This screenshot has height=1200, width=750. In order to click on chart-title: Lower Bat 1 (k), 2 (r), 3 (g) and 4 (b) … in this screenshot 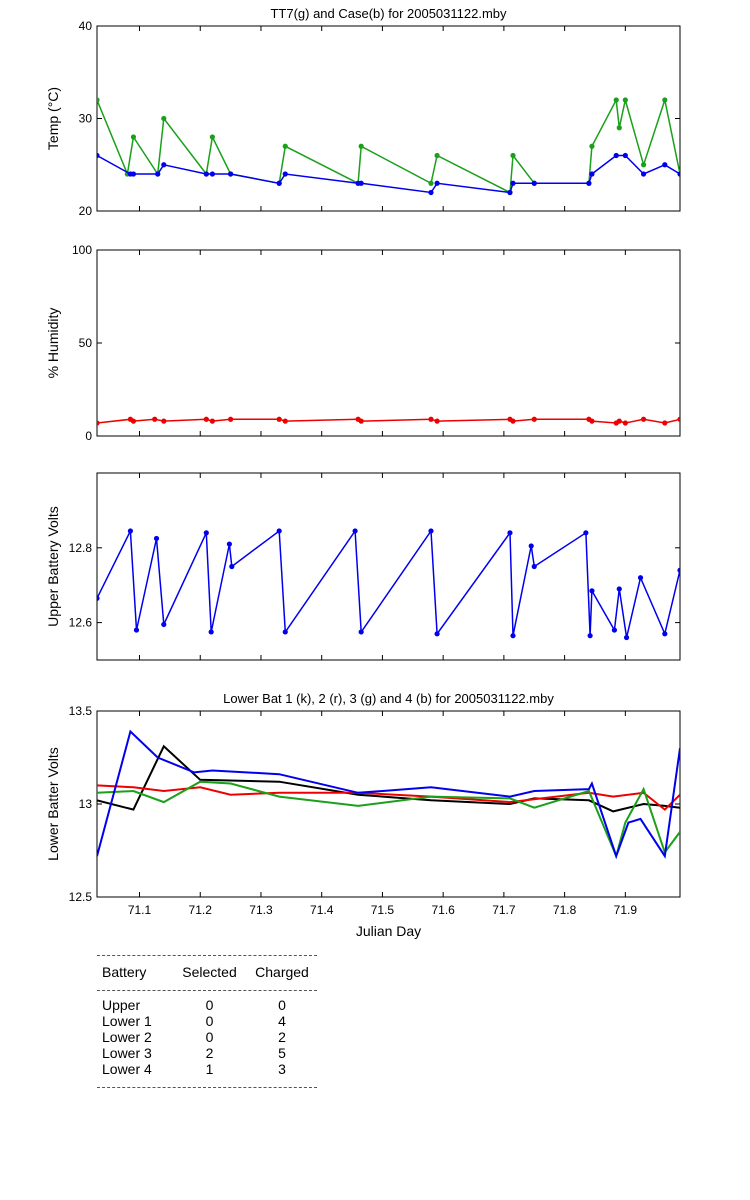, I will do `click(388, 698)`.